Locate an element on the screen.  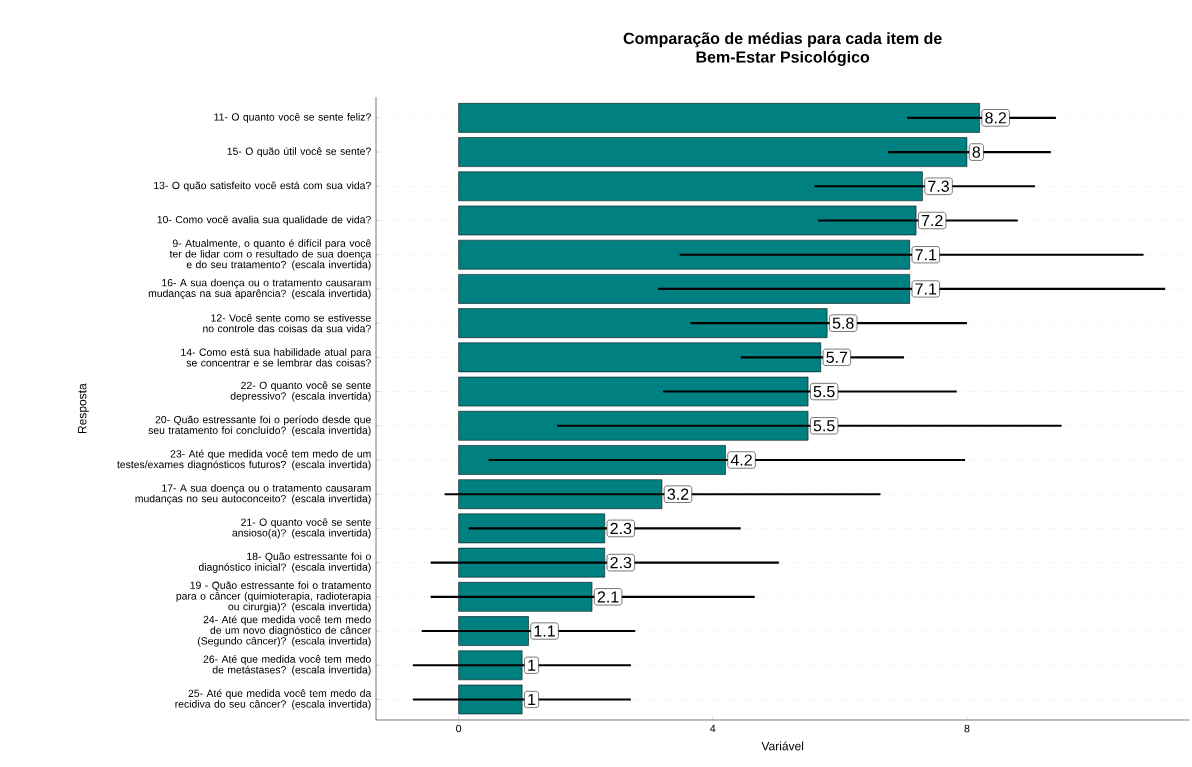
x-tick-label: 4 is located at coordinates (713, 728).